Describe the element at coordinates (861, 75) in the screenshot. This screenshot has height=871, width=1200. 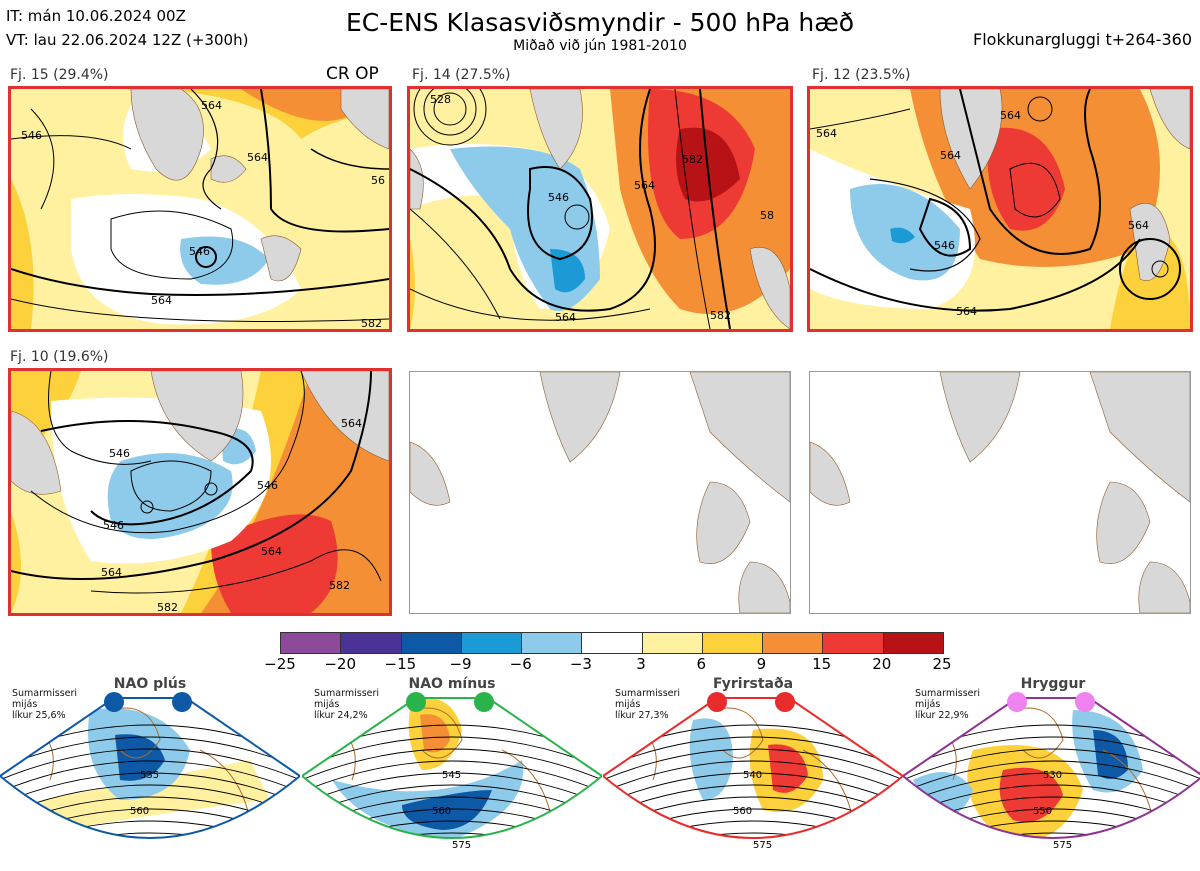
I see `panel-3-label: Fj. 12 (23.5%)` at that location.